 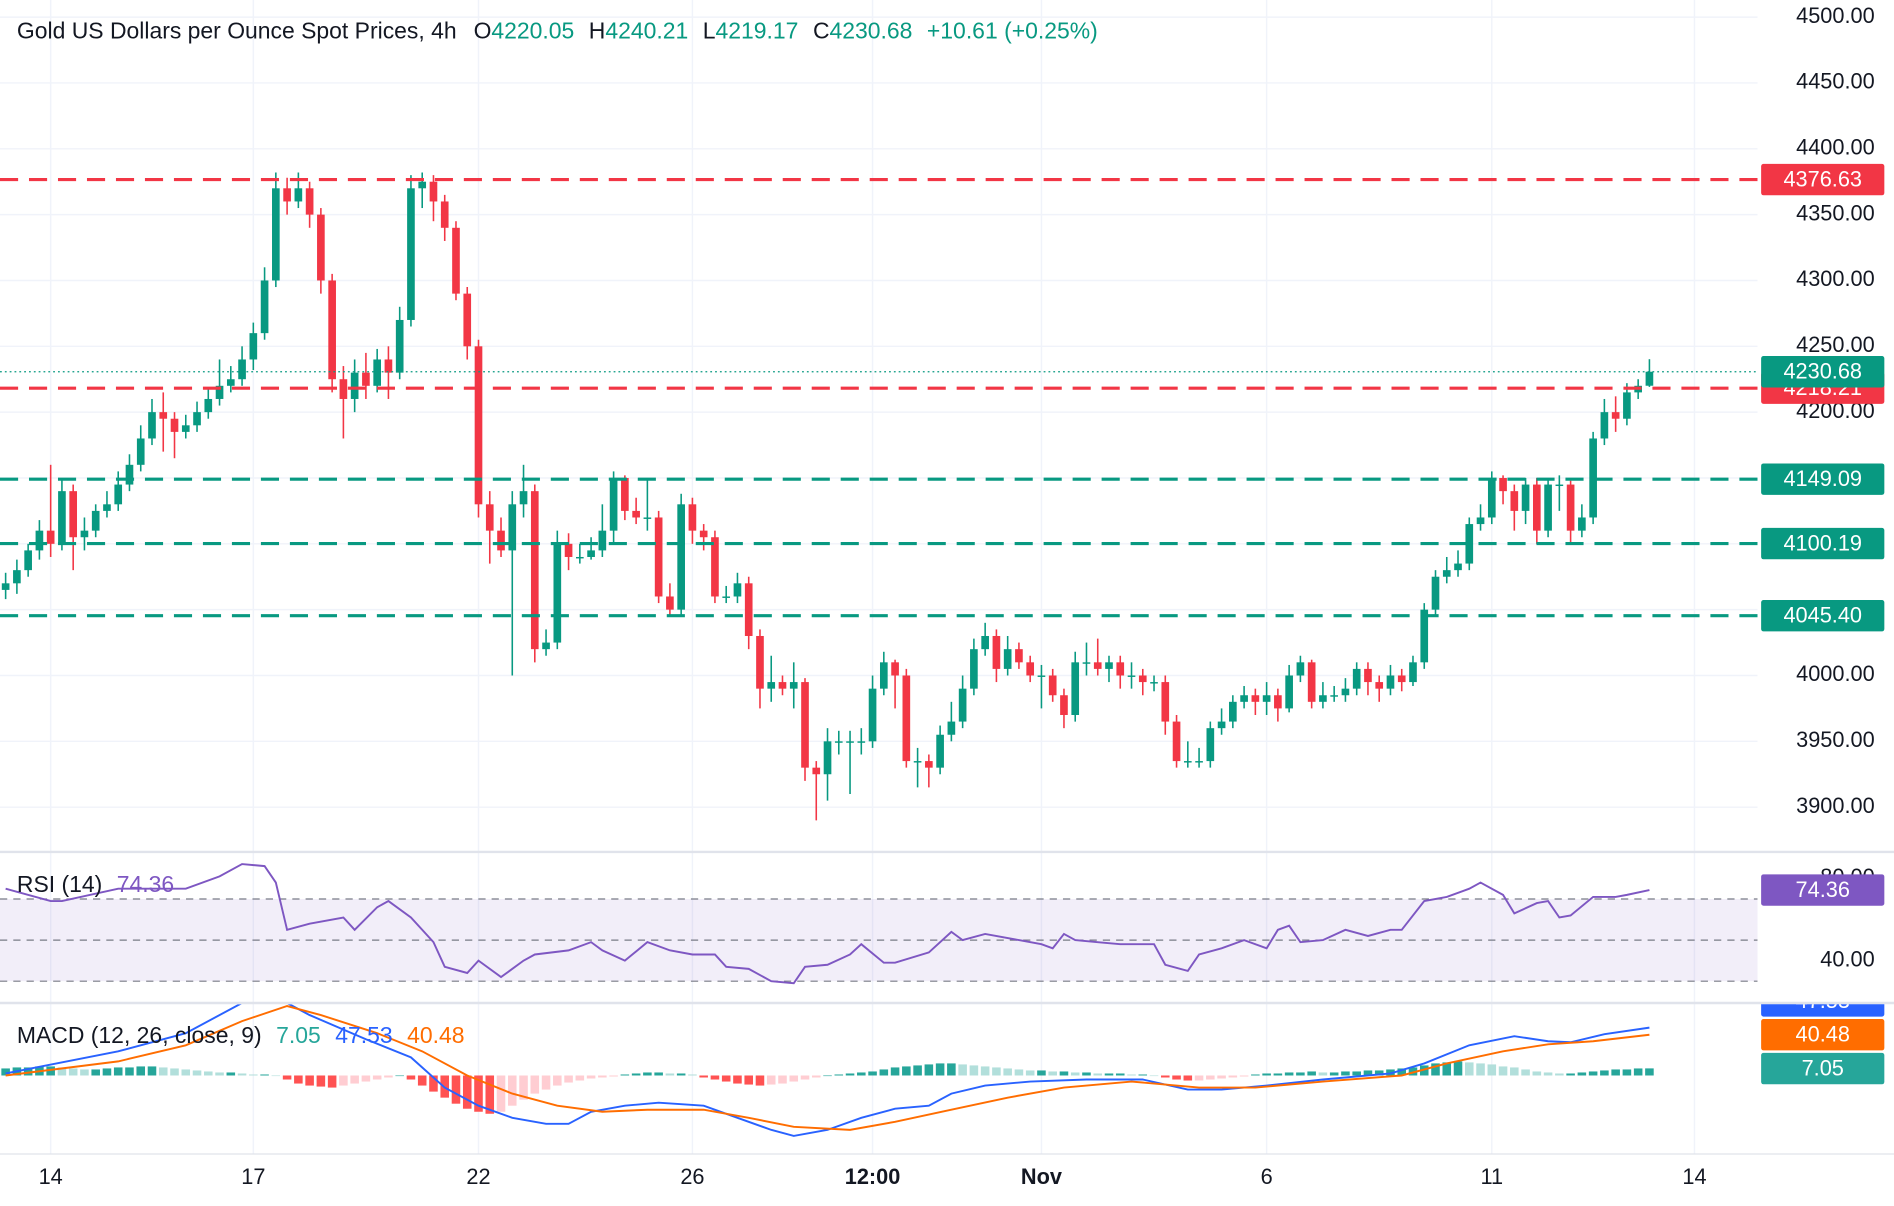 What do you see at coordinates (1492, 1176) in the screenshot?
I see `x-tick-label: 11` at bounding box center [1492, 1176].